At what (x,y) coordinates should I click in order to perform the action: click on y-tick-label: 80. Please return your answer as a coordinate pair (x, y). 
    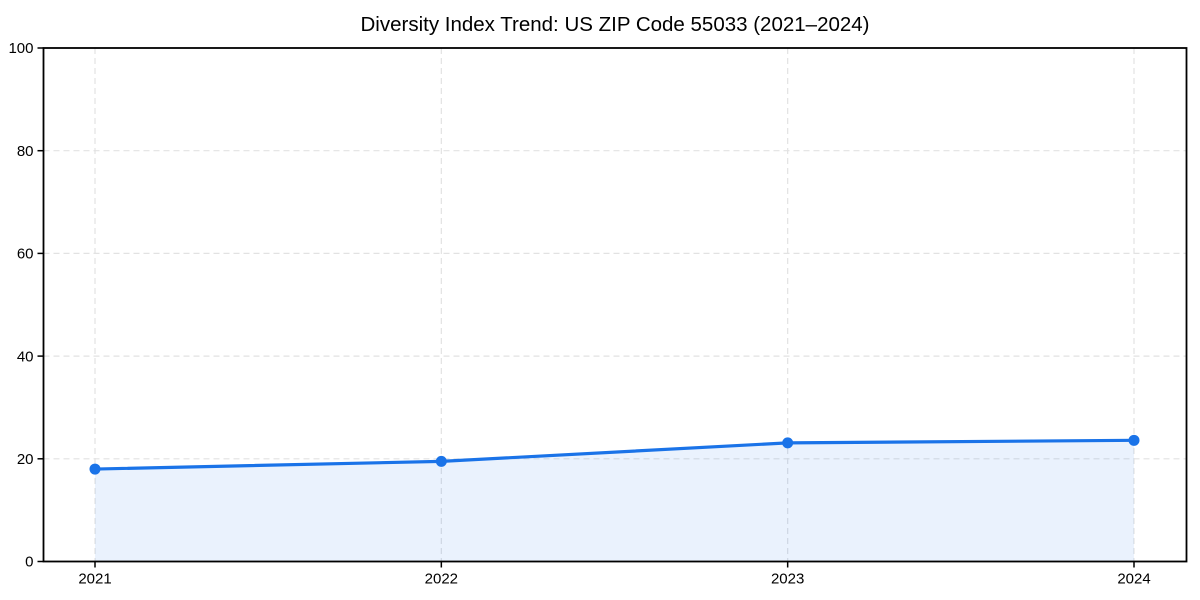
    Looking at the image, I should click on (25, 151).